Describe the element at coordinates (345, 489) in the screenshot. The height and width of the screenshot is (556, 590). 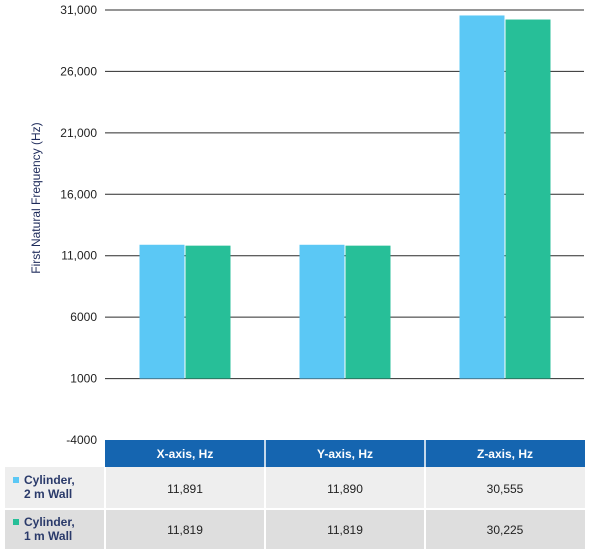
I see `data-label: 11,890` at that location.